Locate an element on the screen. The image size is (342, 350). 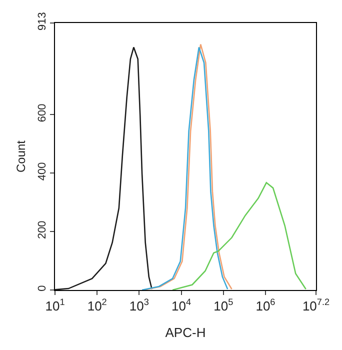
y-tick-label: 200 is located at coordinates (42, 230).